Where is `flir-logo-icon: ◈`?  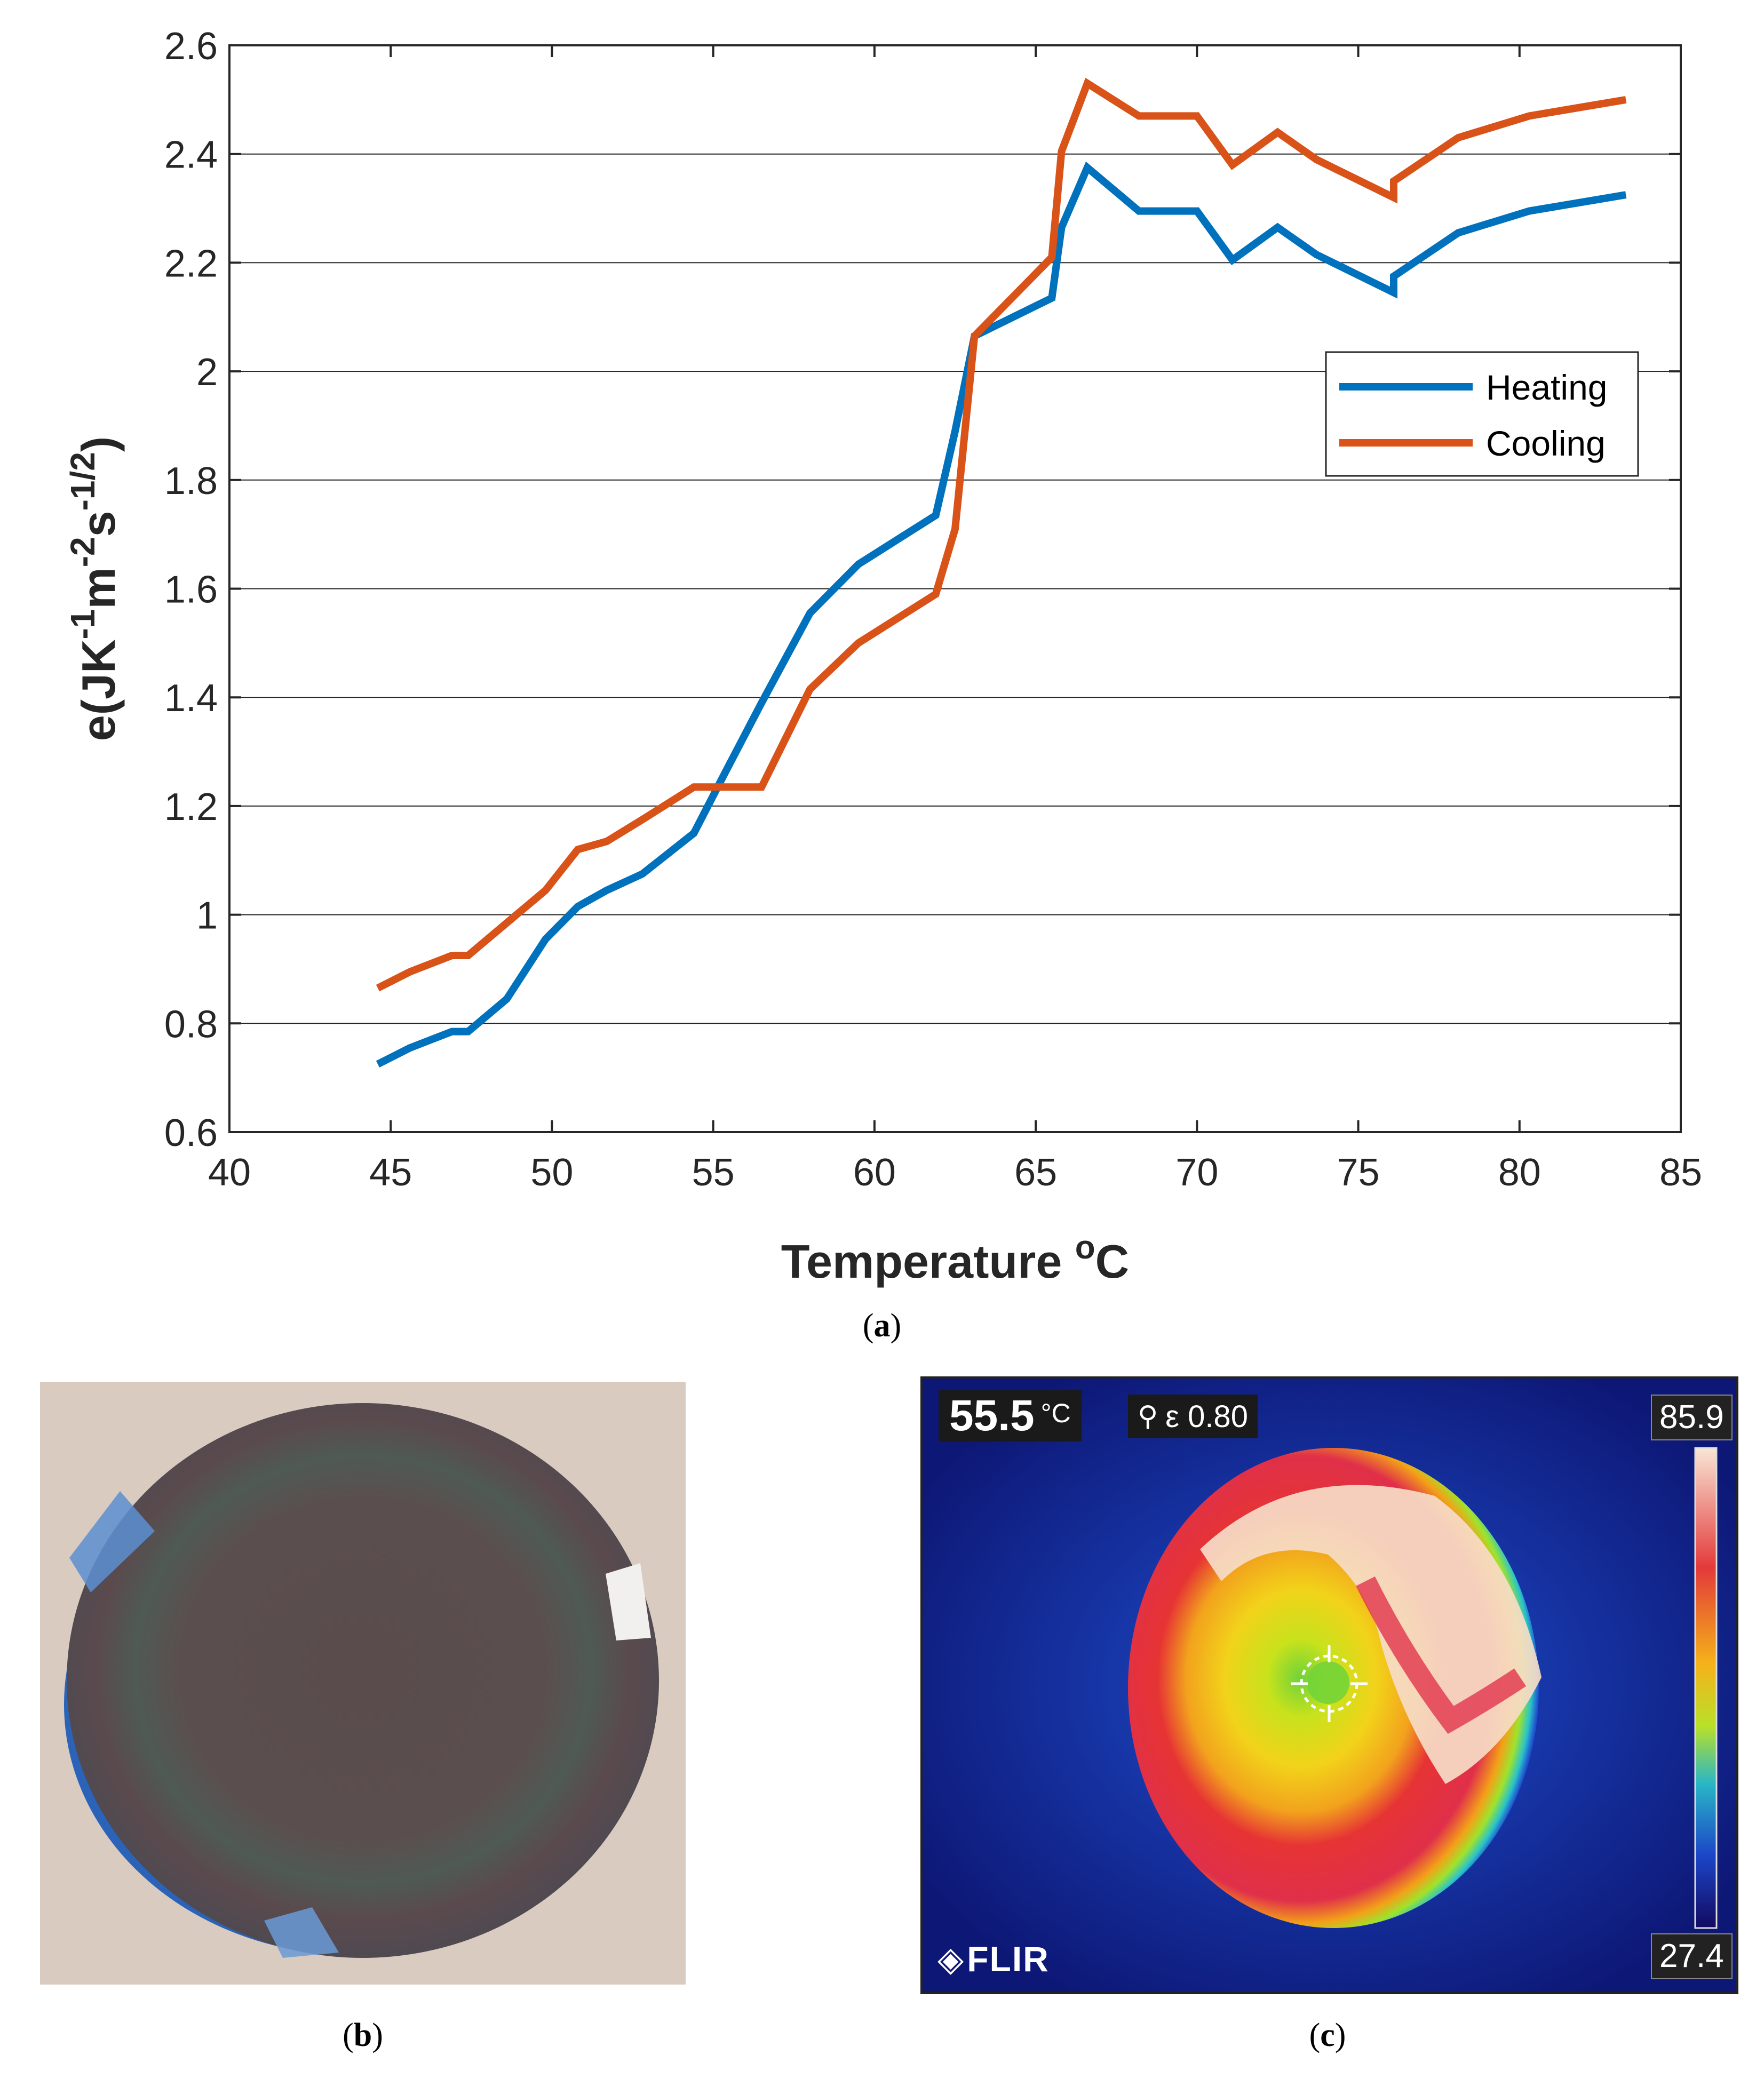 flir-logo-icon: ◈ is located at coordinates (950, 1958).